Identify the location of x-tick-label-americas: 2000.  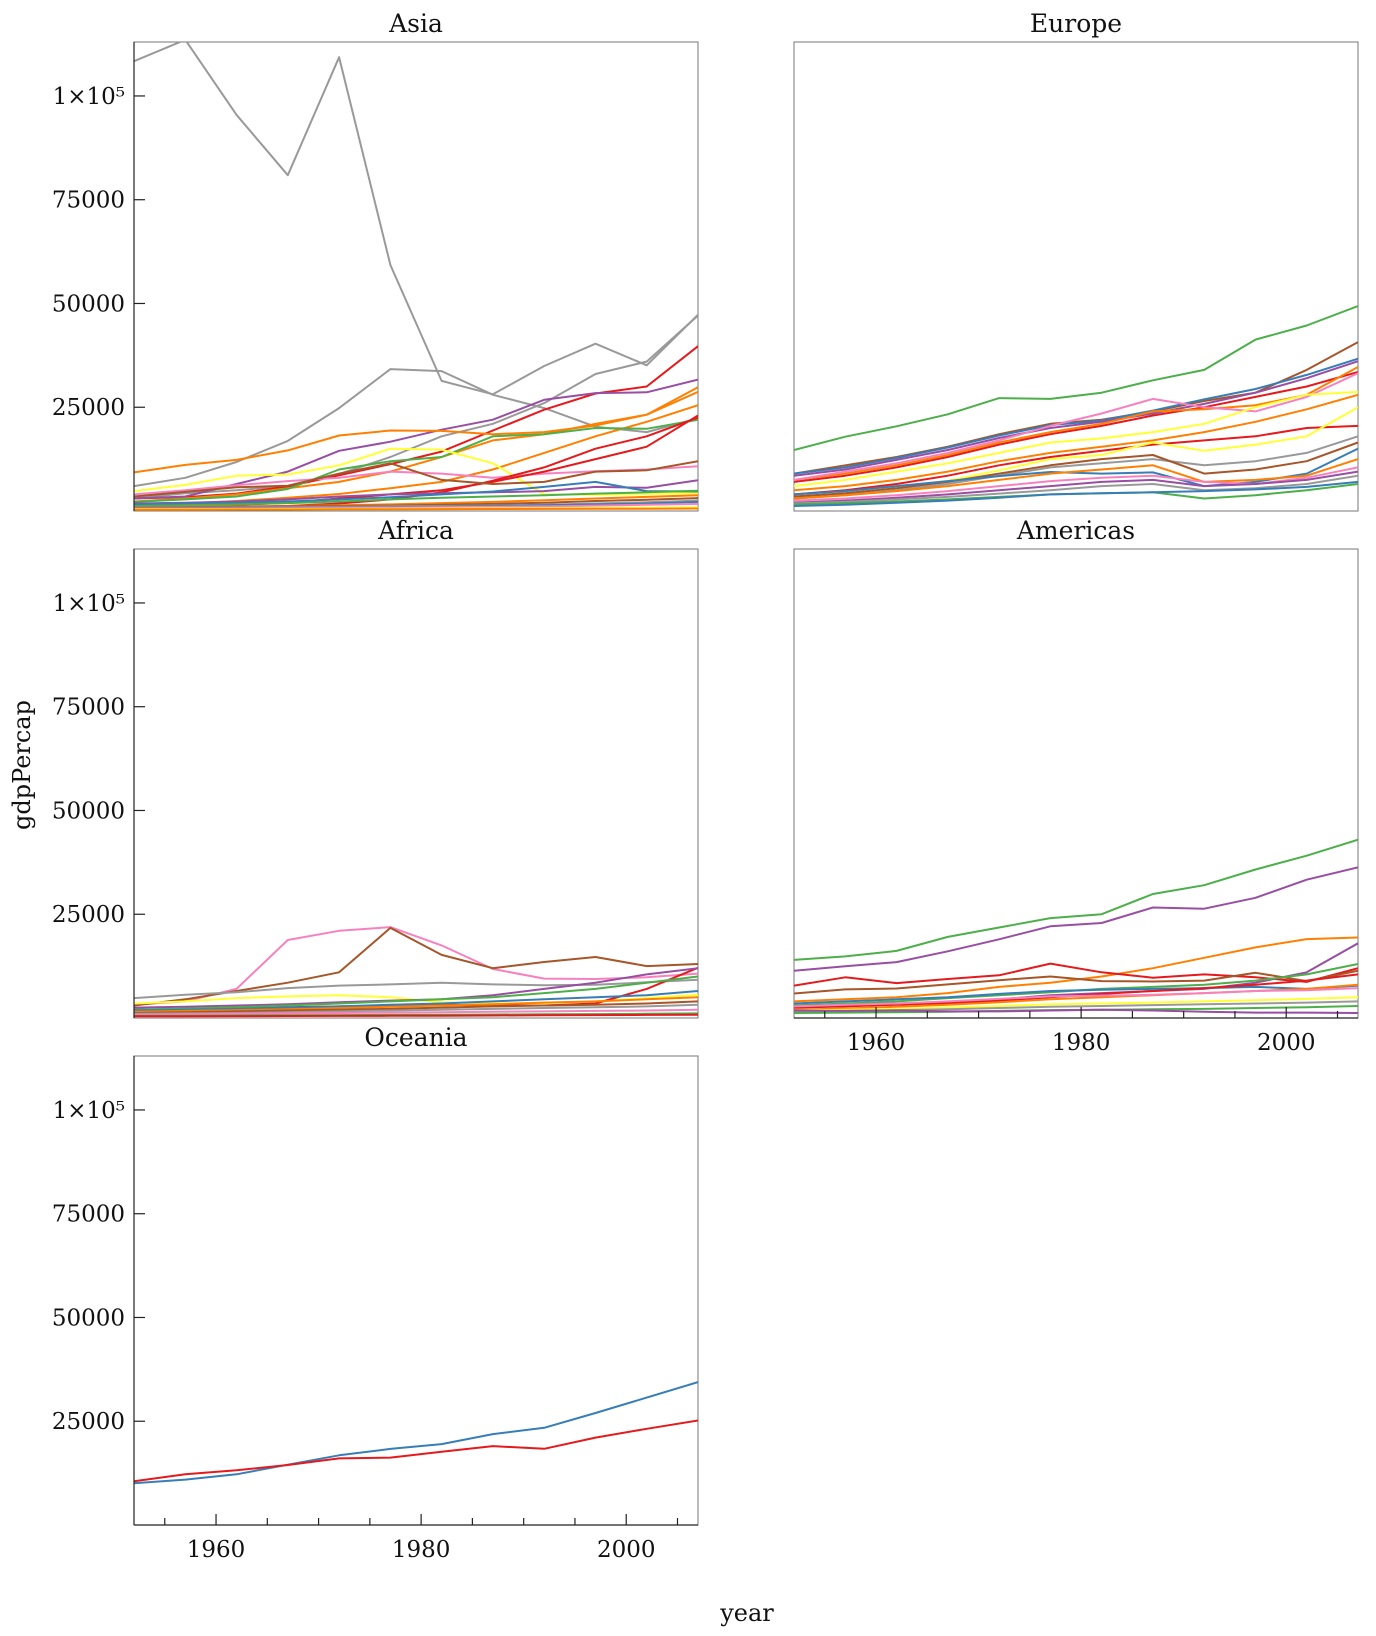
(1286, 1043).